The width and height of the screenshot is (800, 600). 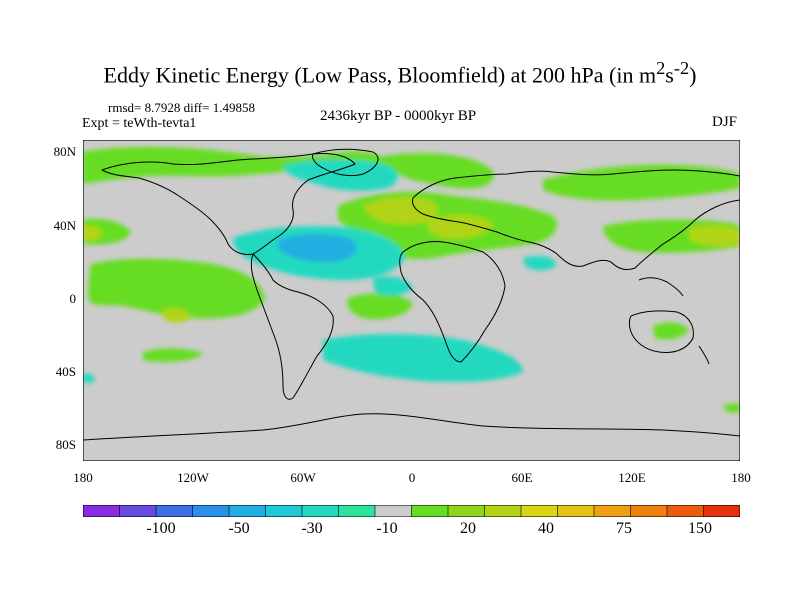 What do you see at coordinates (193, 477) in the screenshot?
I see `lon-label-120w: 120W` at bounding box center [193, 477].